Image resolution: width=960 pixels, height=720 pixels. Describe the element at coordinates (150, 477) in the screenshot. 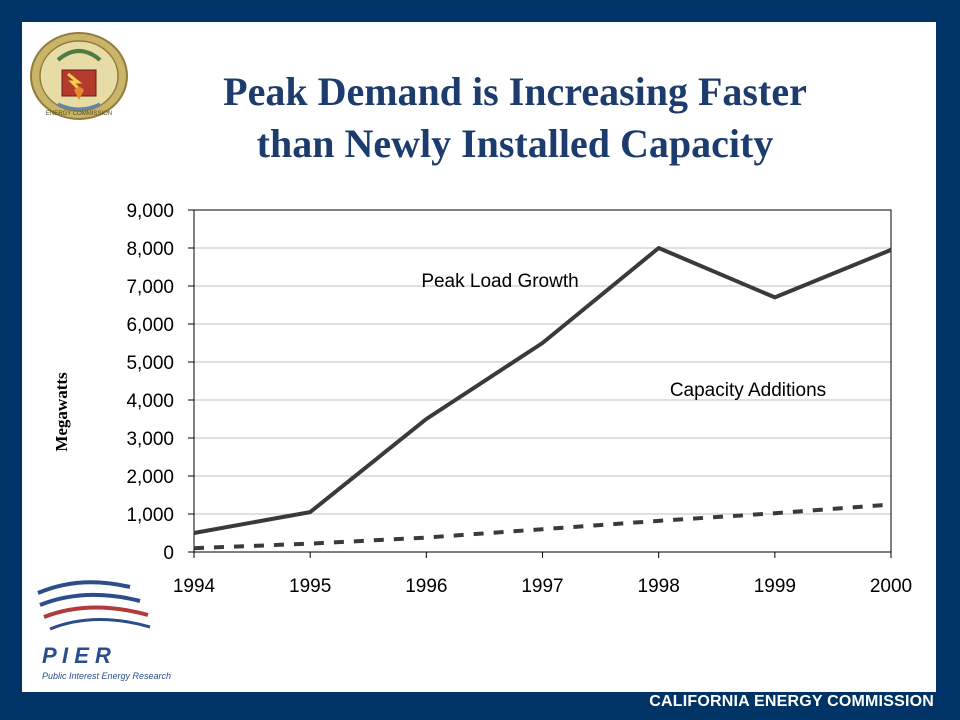

I see `y-tick-label: 2,000` at that location.